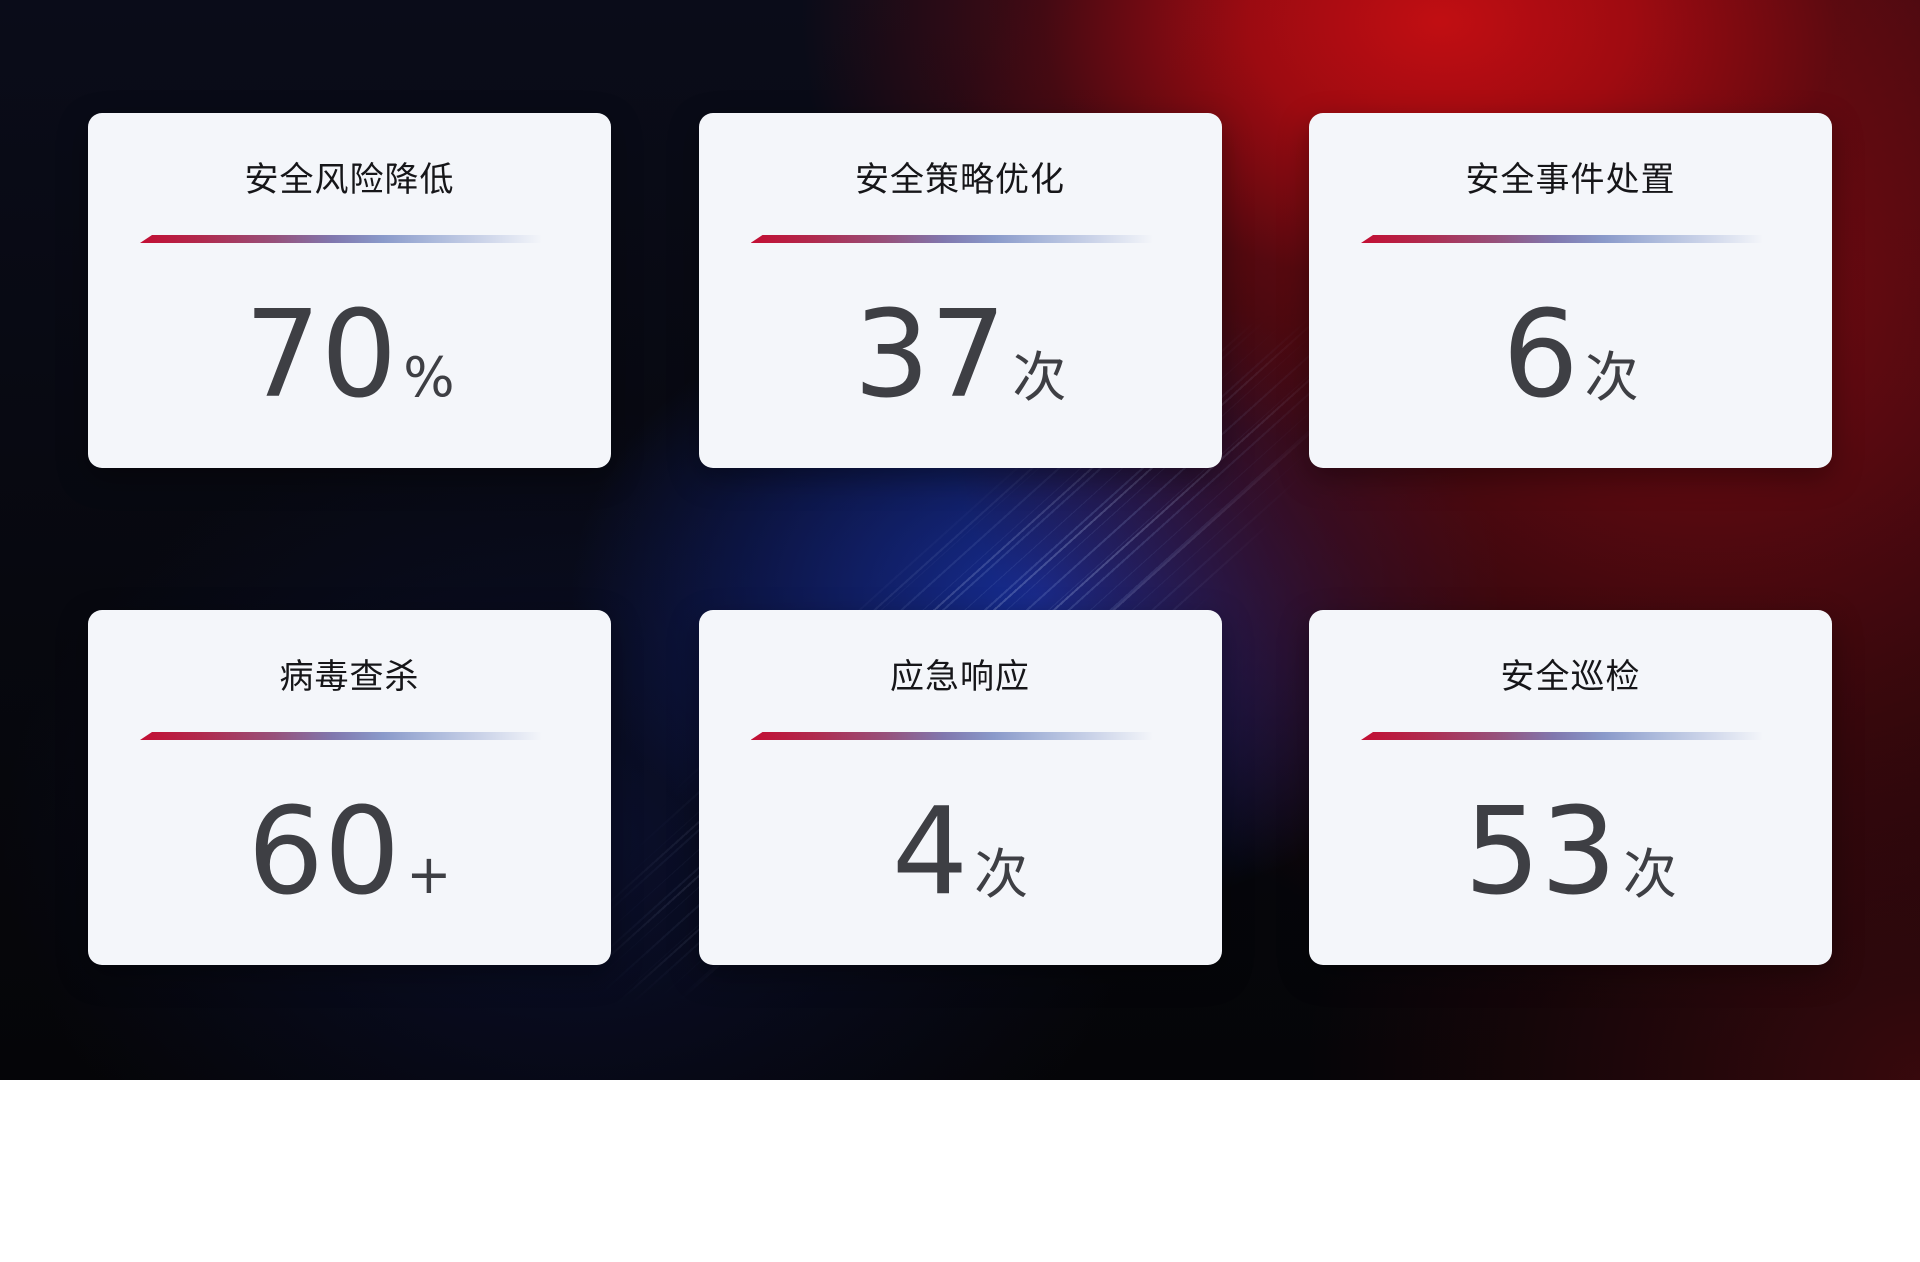 This screenshot has height=1262, width=1920. What do you see at coordinates (324, 853) in the screenshot?
I see `stat-number: 60` at bounding box center [324, 853].